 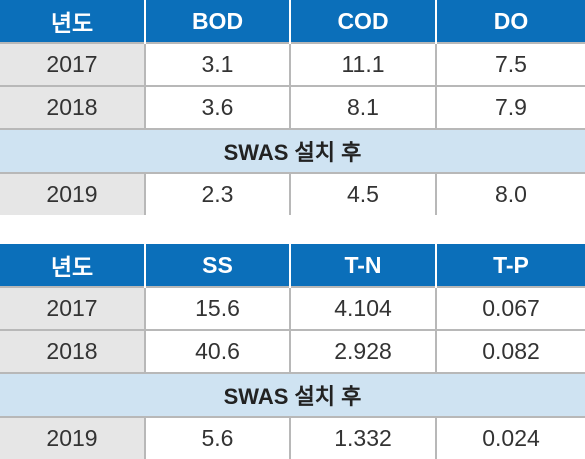 I want to click on cell-tp: 0.067, so click(x=510, y=308).